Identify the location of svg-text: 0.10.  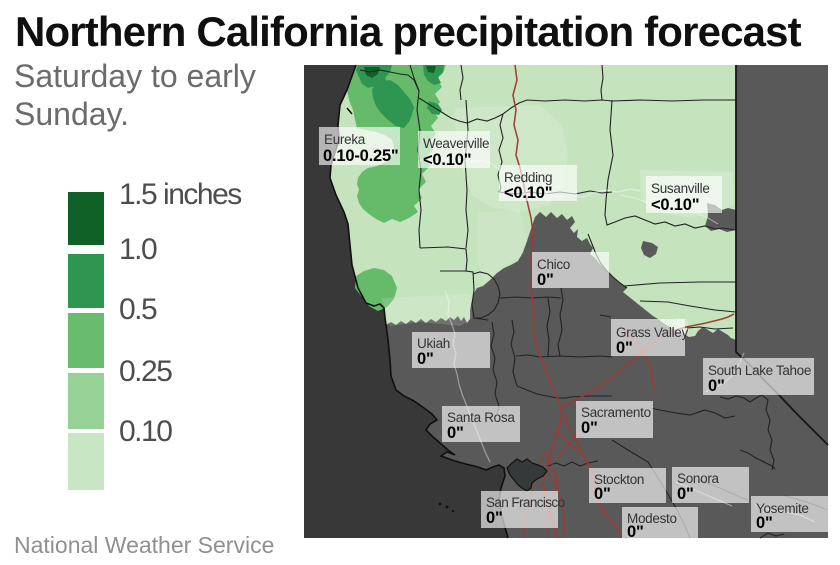
(145, 431).